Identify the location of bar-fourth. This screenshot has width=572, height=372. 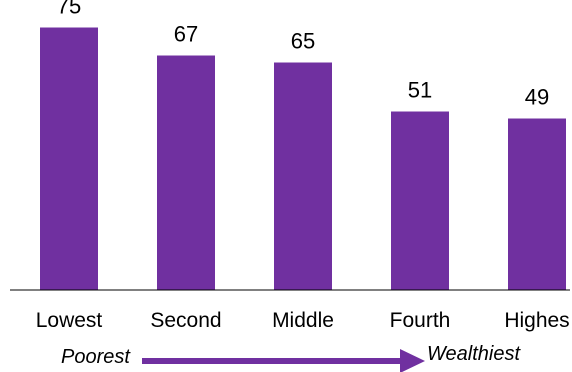
(420, 200).